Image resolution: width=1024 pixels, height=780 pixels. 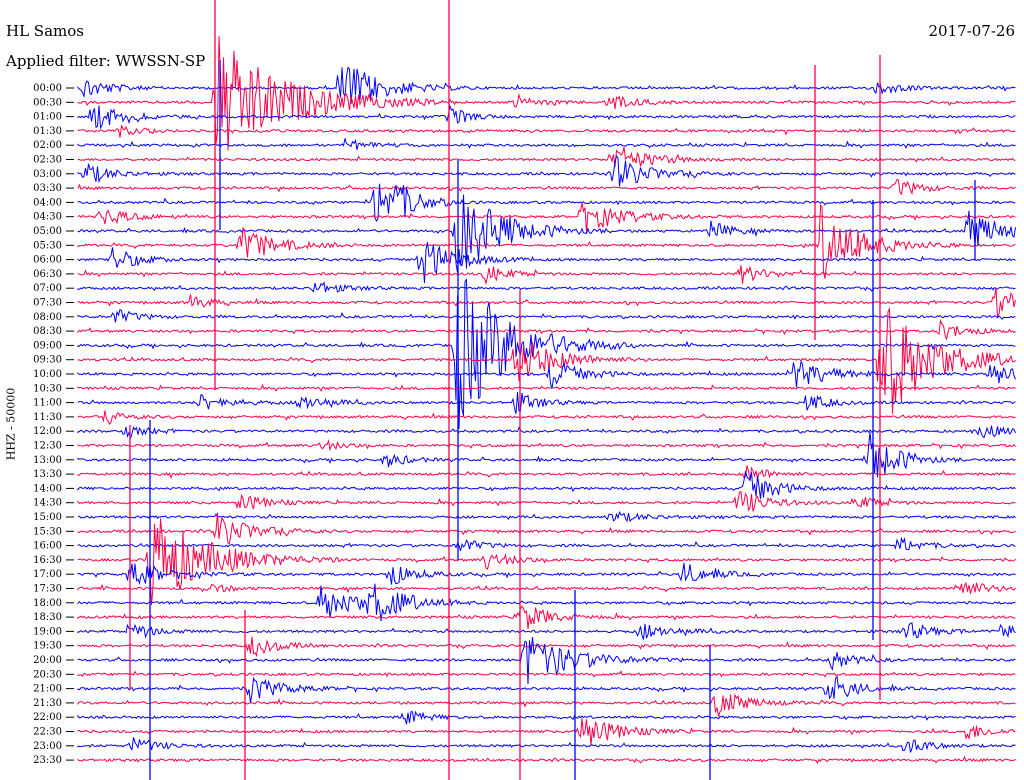 I want to click on time-label: 12:00, so click(x=47, y=431).